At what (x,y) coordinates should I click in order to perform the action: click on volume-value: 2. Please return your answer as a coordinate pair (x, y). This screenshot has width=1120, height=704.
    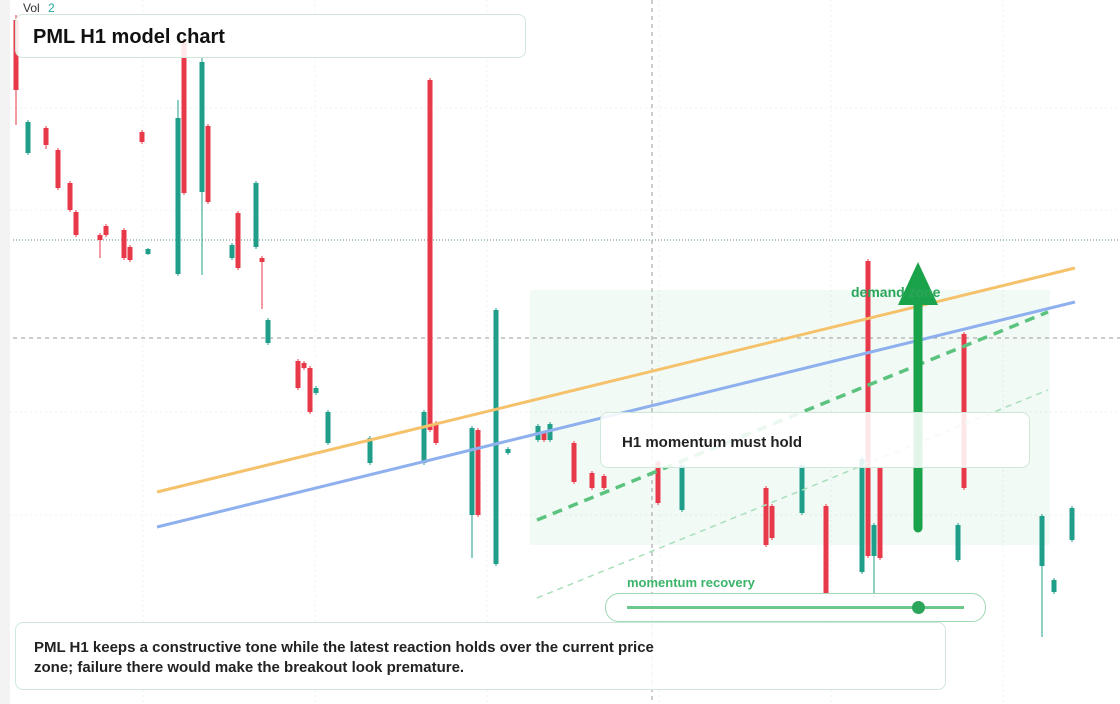
    Looking at the image, I should click on (51, 8).